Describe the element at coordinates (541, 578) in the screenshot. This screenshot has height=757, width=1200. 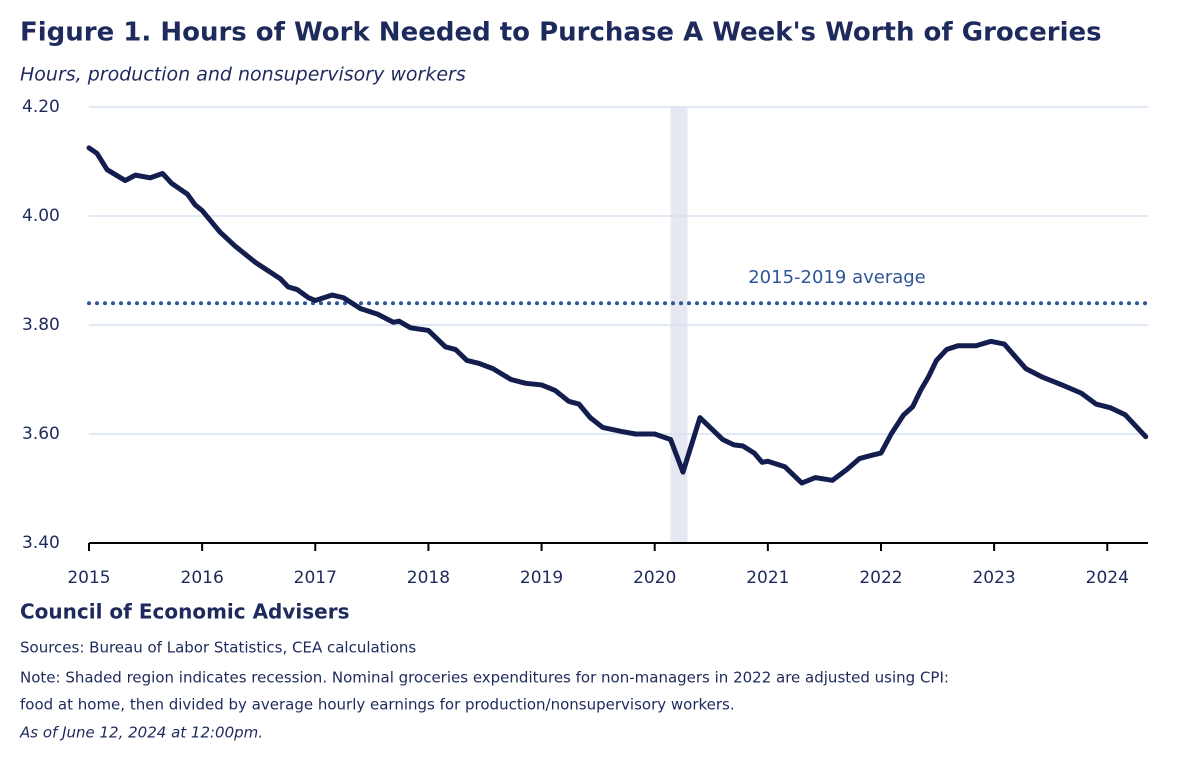
I see `x-tick-label: 2019` at that location.